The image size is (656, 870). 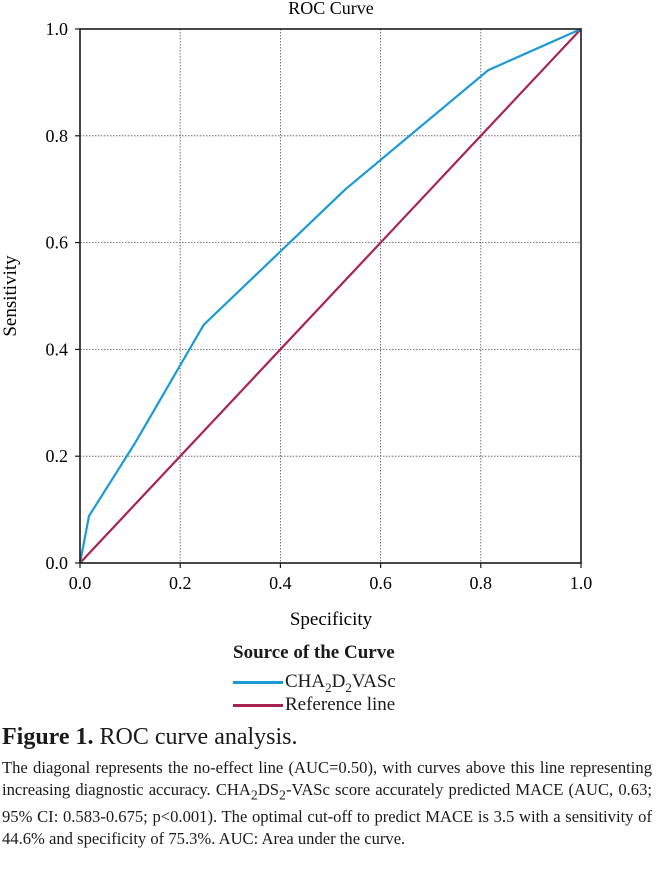 I want to click on x-tick-label: 0.8, so click(x=481, y=583).